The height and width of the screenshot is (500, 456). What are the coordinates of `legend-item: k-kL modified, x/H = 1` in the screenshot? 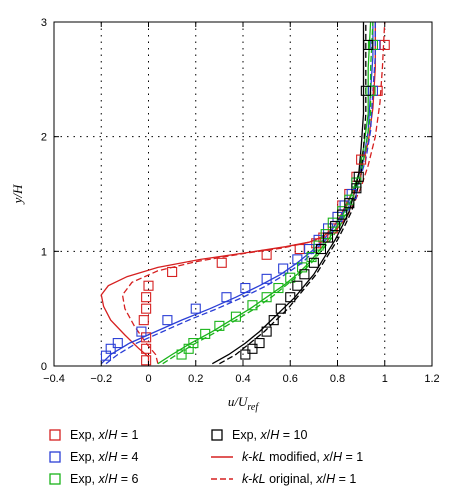 It's located at (286, 457).